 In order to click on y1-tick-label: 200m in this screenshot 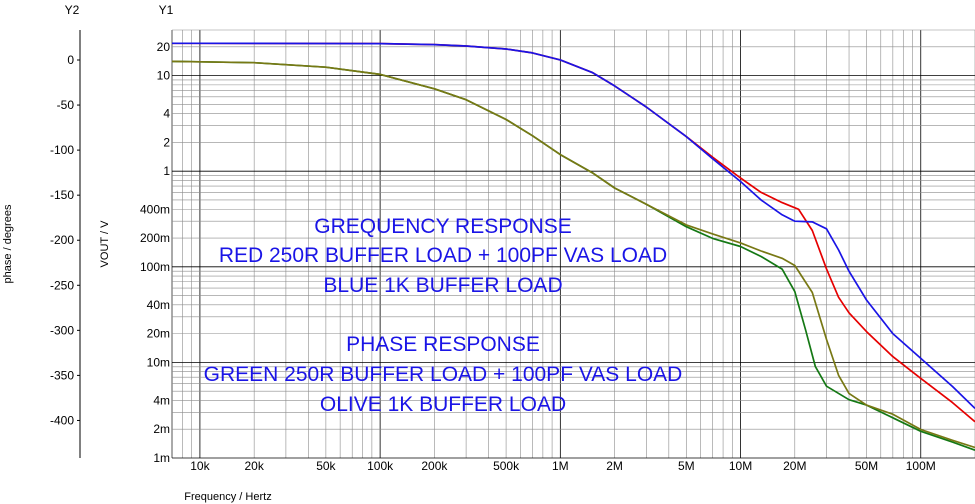, I will do `click(155, 238)`.